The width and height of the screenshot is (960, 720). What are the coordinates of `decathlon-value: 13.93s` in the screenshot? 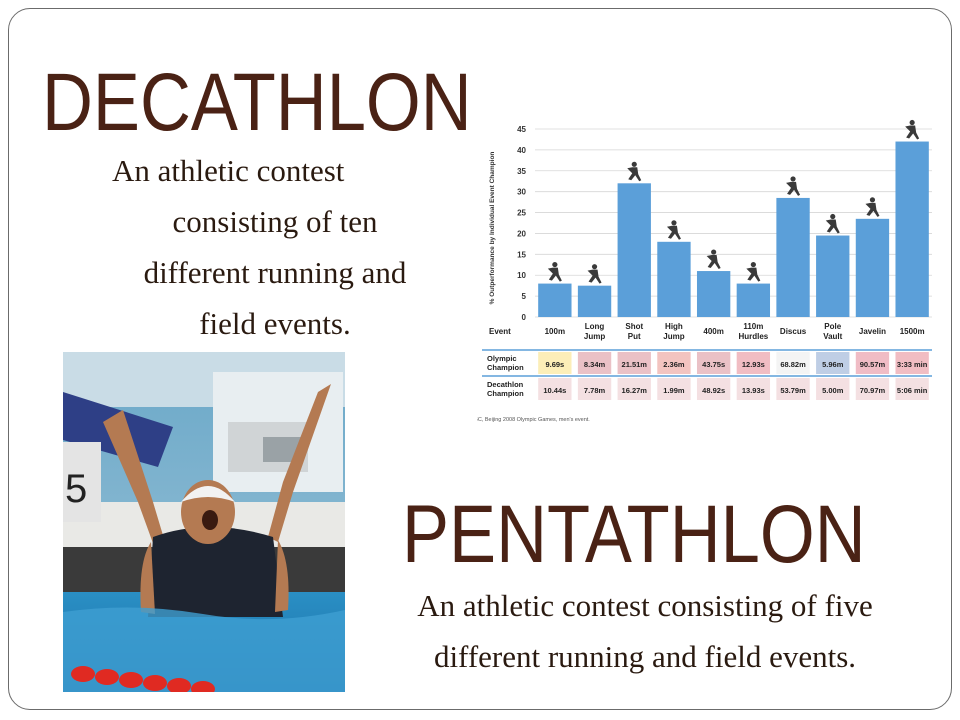 It's located at (753, 390).